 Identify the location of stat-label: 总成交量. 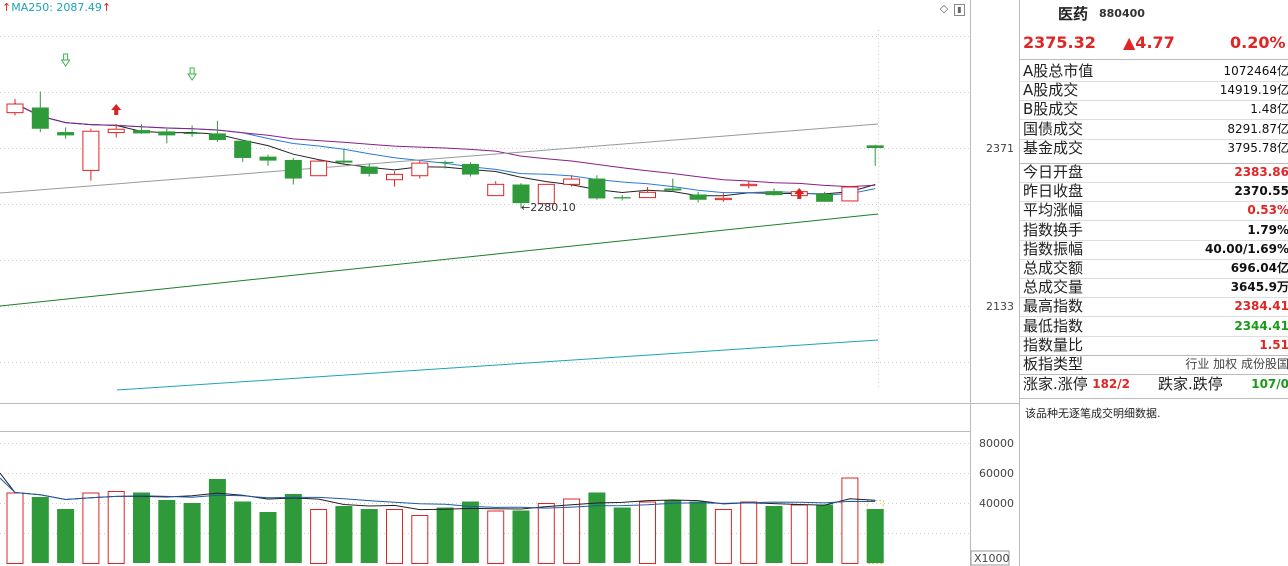
(1053, 287).